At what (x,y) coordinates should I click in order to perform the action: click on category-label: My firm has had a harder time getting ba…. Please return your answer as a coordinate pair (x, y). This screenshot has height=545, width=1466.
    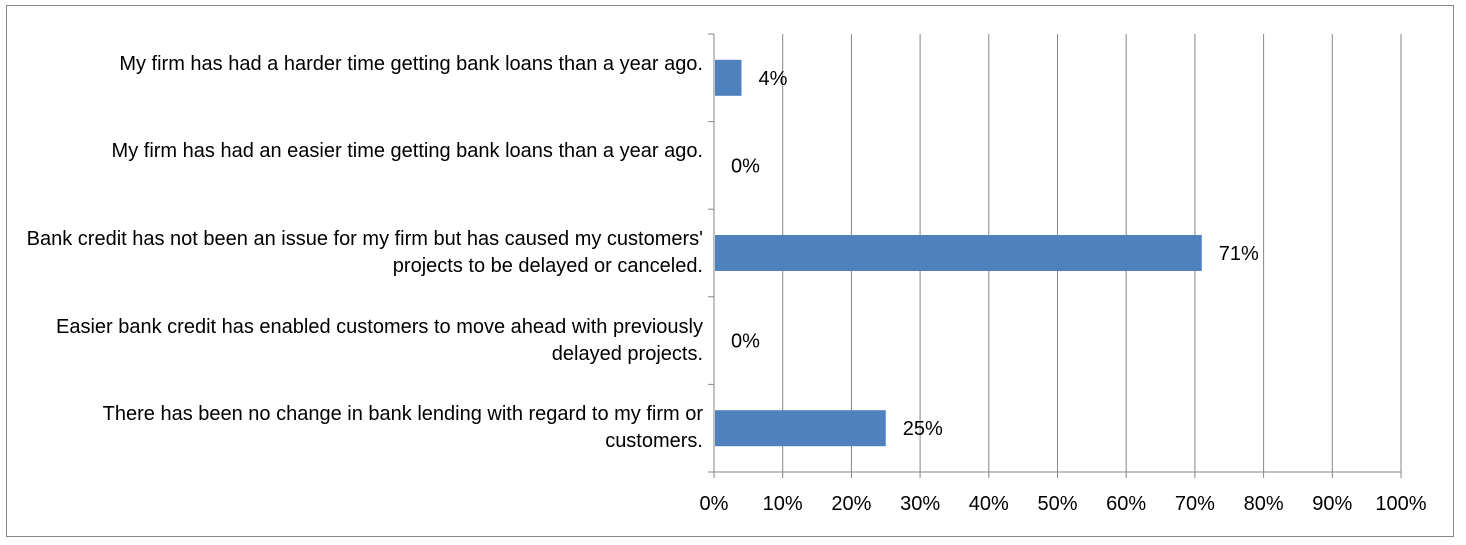
    Looking at the image, I should click on (411, 63).